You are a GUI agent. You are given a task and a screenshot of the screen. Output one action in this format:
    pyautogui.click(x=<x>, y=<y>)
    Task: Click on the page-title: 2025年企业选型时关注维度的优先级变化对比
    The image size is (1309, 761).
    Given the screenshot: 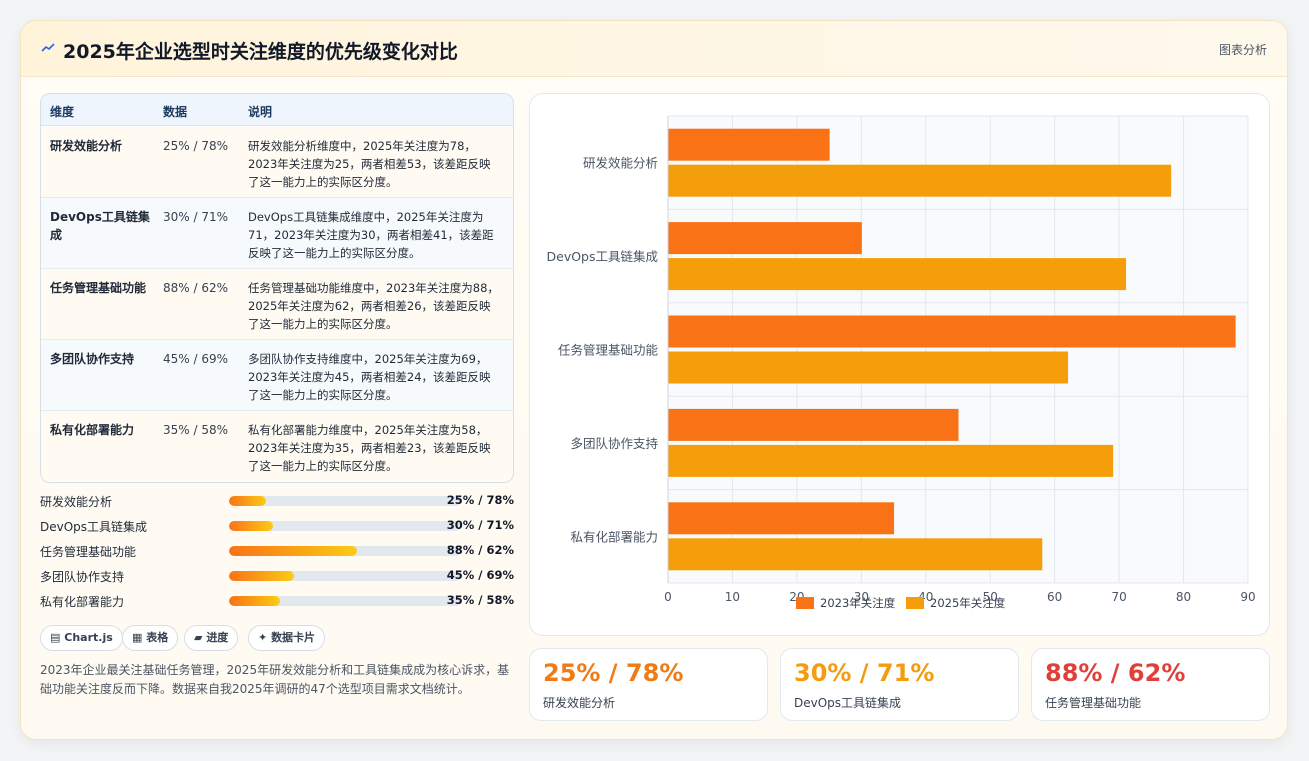 What is the action you would take?
    pyautogui.click(x=260, y=52)
    